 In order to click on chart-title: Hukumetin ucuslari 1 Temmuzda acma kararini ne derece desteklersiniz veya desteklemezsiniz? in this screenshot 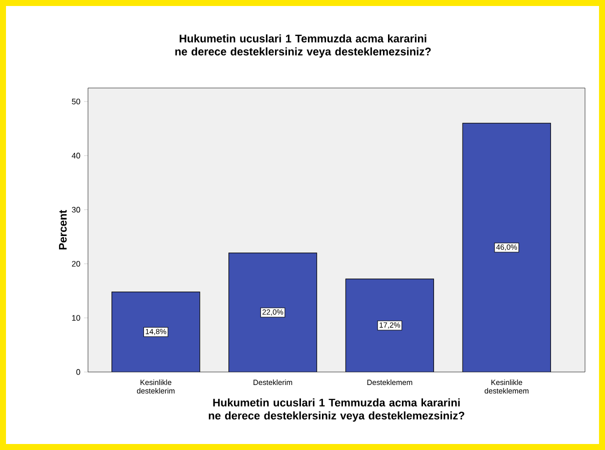, I will do `click(303, 46)`.